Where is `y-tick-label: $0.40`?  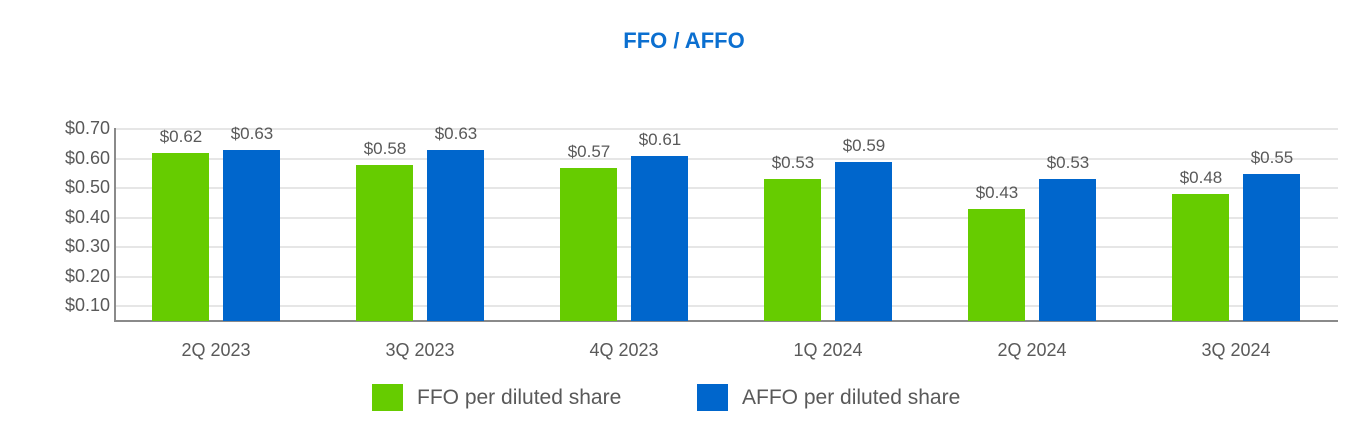
y-tick-label: $0.40 is located at coordinates (87, 216).